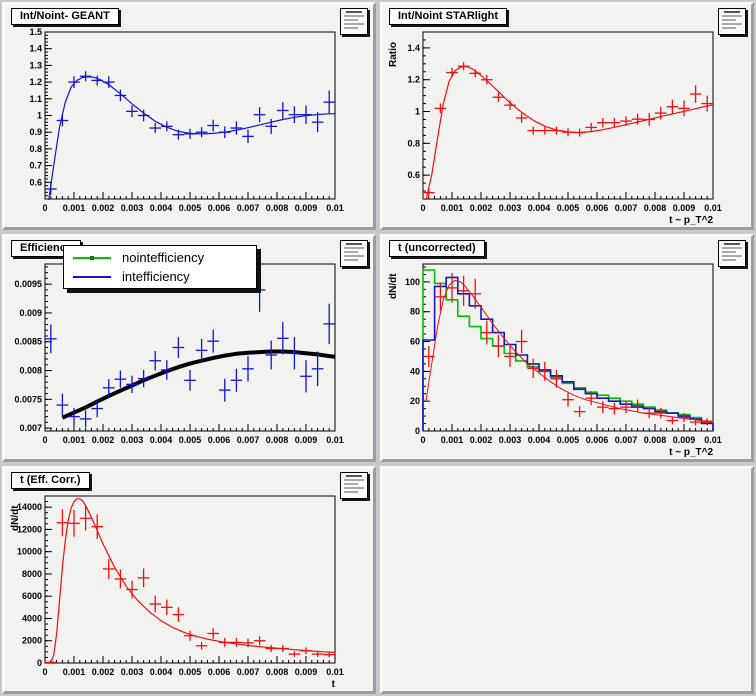  I want to click on title-pave-geant: Int/Noint- GEANT, so click(65, 16).